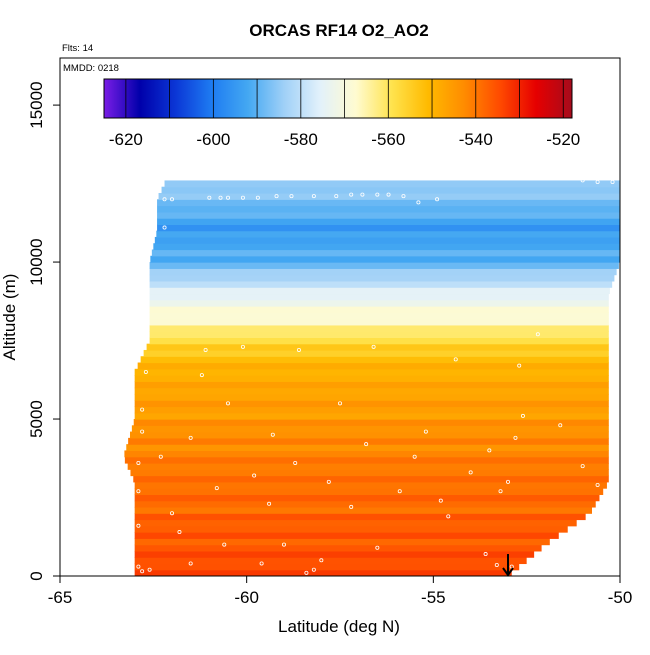 The width and height of the screenshot is (650, 655). What do you see at coordinates (60, 597) in the screenshot?
I see `x-tick-label: -65` at bounding box center [60, 597].